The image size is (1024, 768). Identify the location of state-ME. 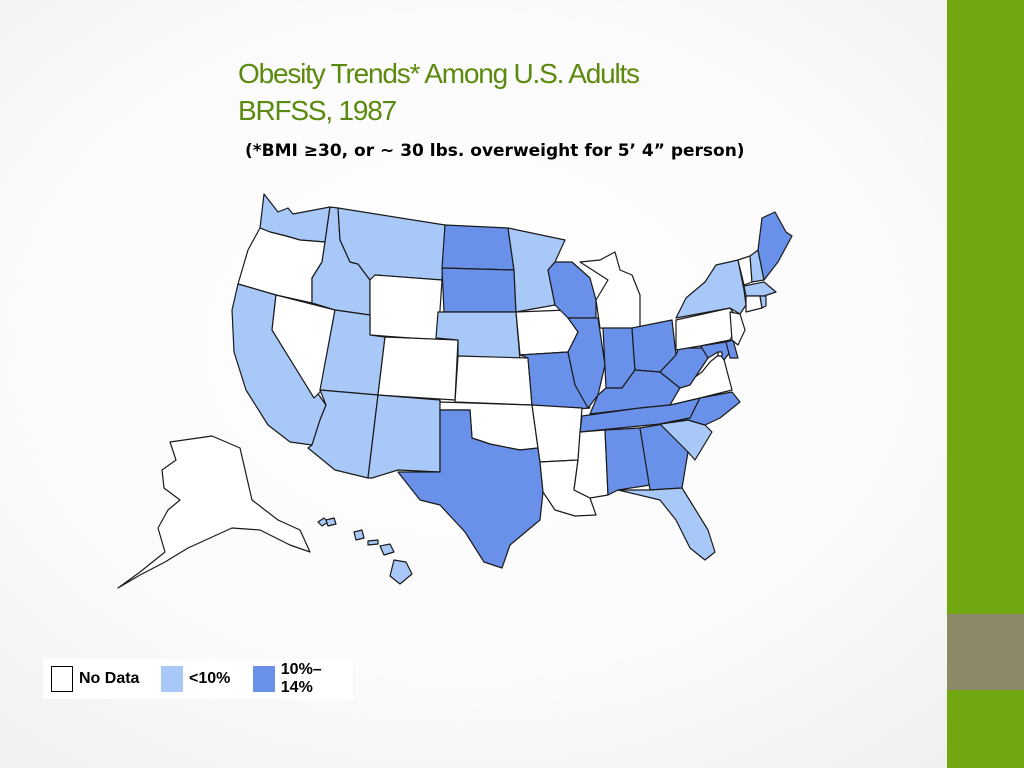
(775, 246).